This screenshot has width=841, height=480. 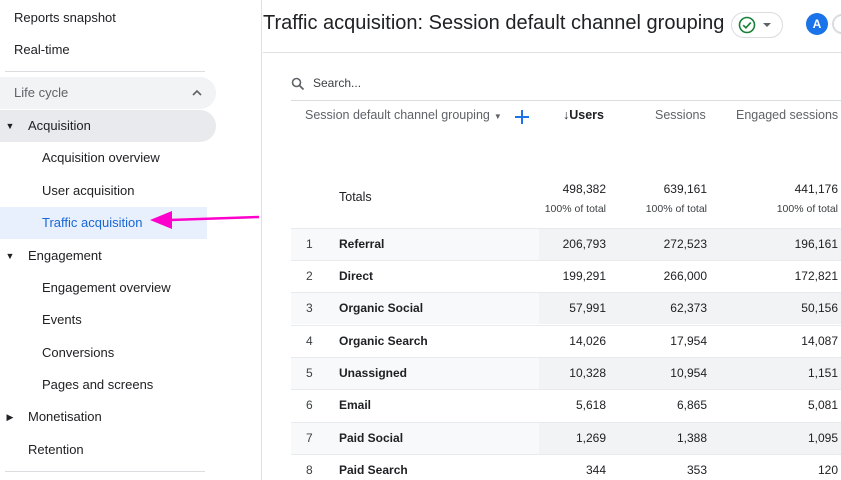 I want to click on row-users: 206,793, so click(x=584, y=244).